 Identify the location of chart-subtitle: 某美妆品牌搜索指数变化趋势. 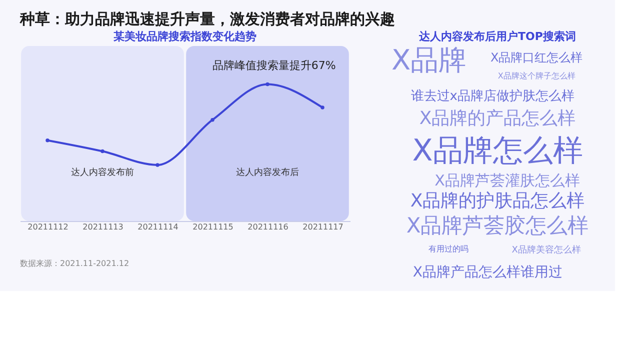
(184, 36).